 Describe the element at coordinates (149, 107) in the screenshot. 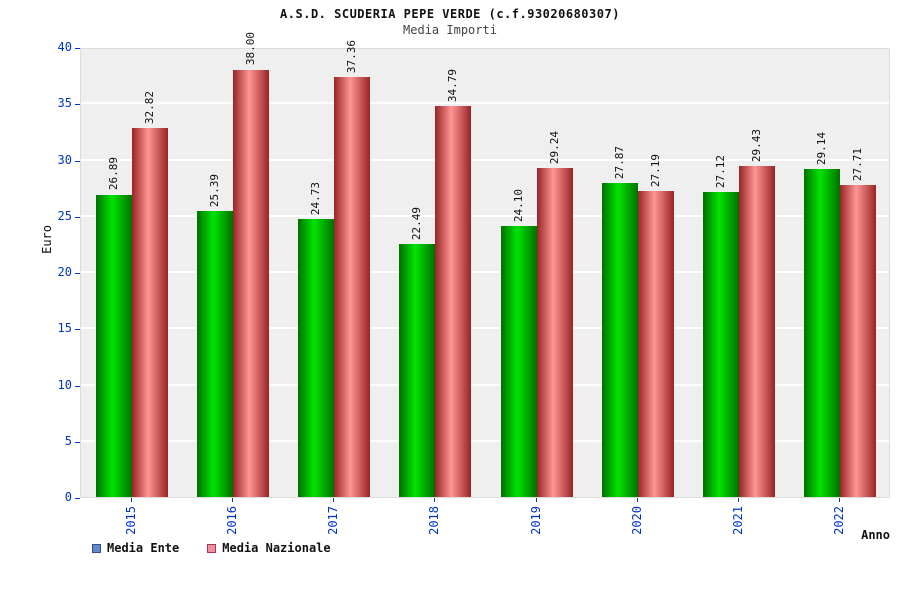

I see `bar-value-label: 32.82` at that location.